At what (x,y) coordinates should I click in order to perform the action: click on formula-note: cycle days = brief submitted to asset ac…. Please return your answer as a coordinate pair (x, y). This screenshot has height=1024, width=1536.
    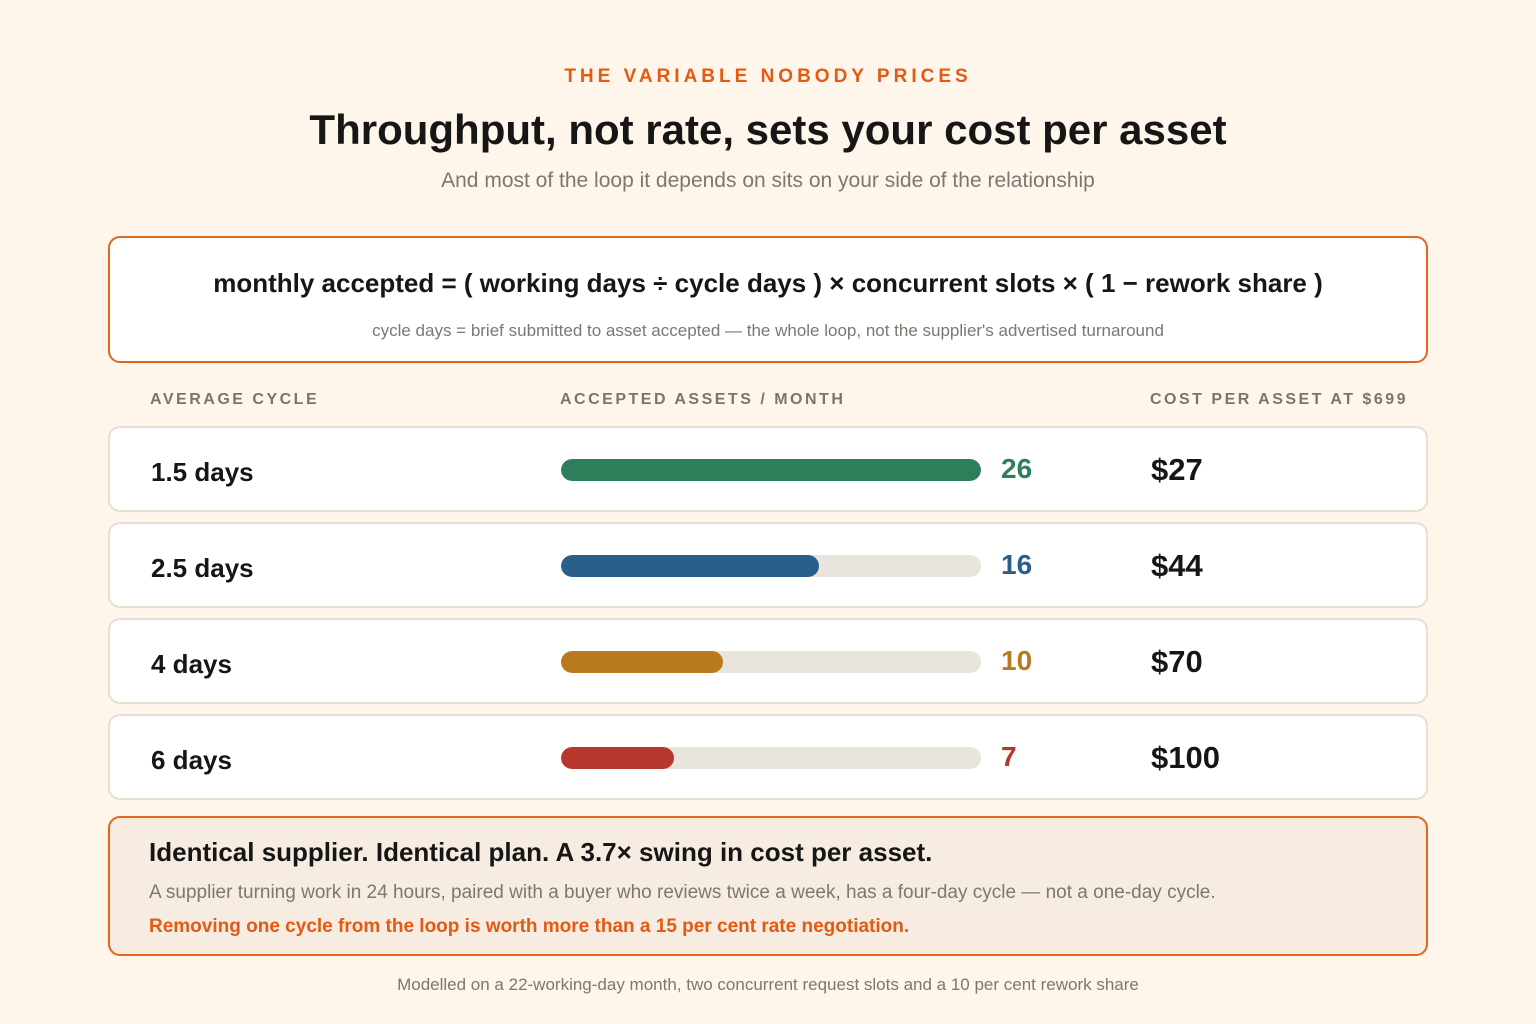
    Looking at the image, I should click on (768, 330).